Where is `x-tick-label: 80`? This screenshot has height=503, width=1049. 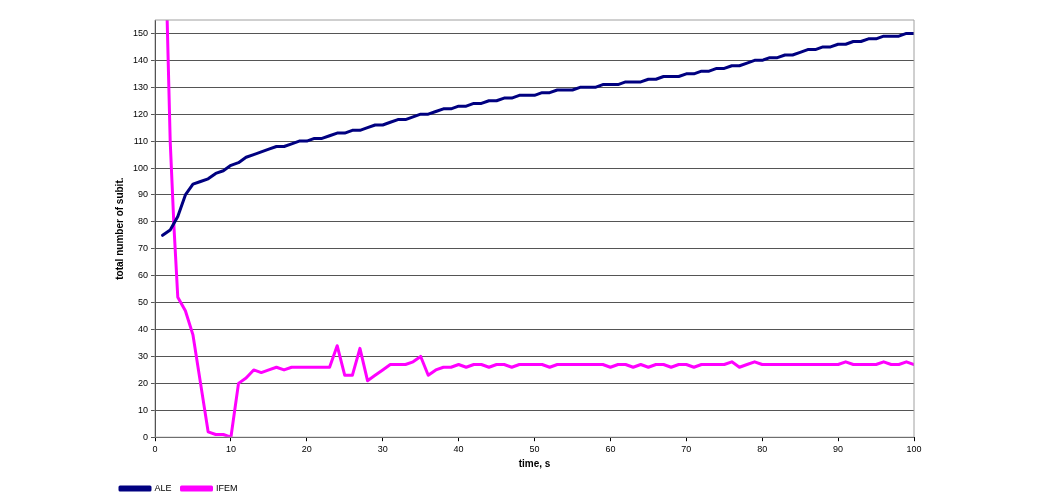
x-tick-label: 80 is located at coordinates (762, 449).